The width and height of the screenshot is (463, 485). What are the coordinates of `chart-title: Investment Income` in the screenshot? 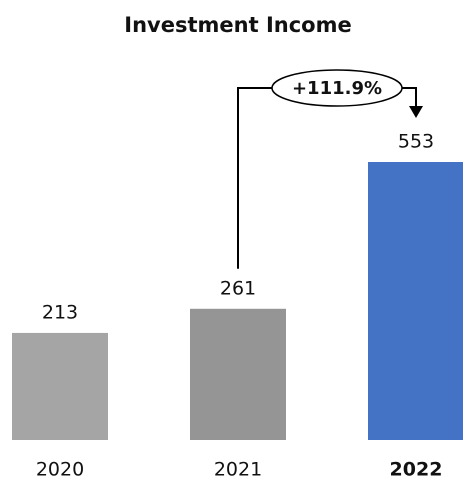 It's located at (237, 25).